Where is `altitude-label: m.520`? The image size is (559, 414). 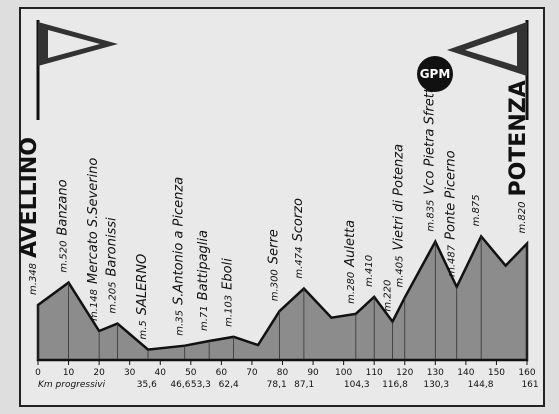
altitude-label: m.520 is located at coordinates (64, 257).